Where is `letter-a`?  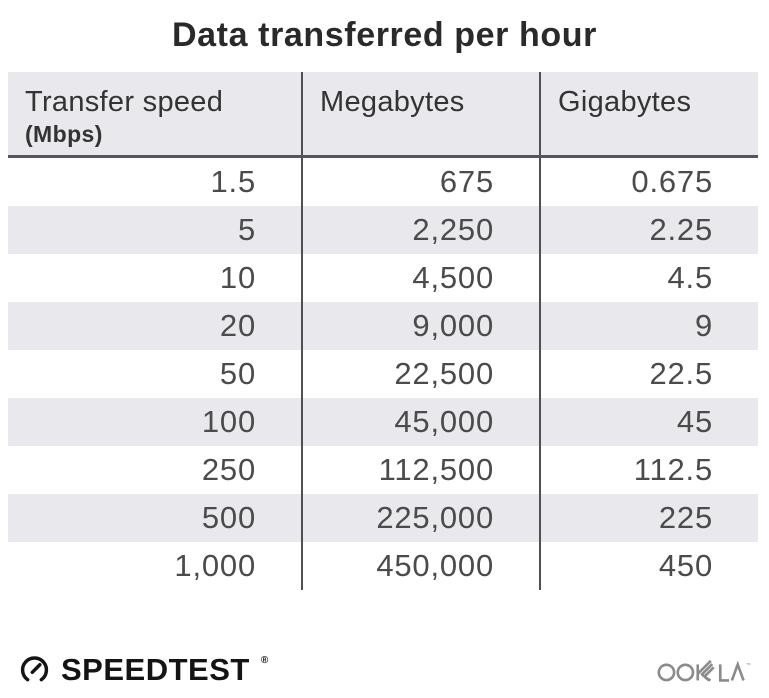
letter-a is located at coordinates (737, 670).